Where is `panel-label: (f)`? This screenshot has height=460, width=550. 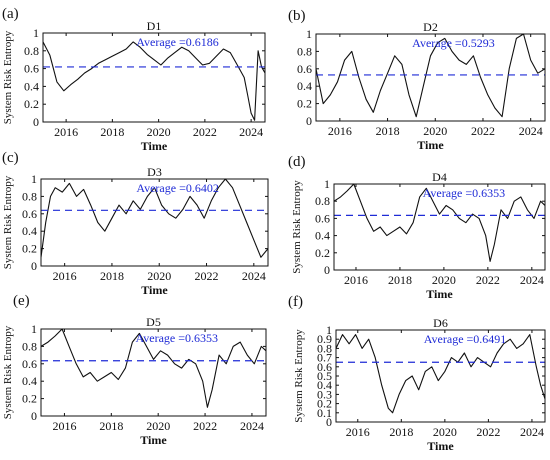
panel-label: (f) is located at coordinates (295, 302).